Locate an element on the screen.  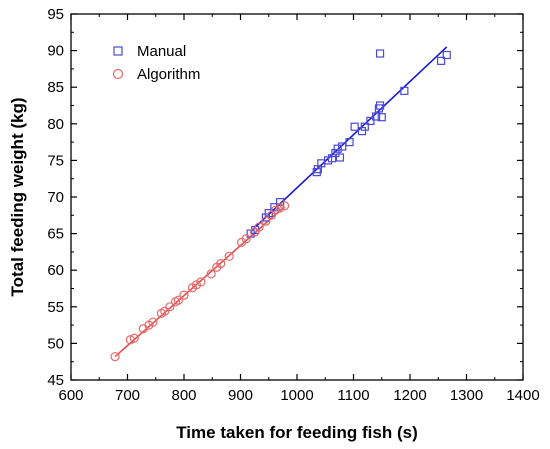
legend-marker-manual is located at coordinates (118, 51).